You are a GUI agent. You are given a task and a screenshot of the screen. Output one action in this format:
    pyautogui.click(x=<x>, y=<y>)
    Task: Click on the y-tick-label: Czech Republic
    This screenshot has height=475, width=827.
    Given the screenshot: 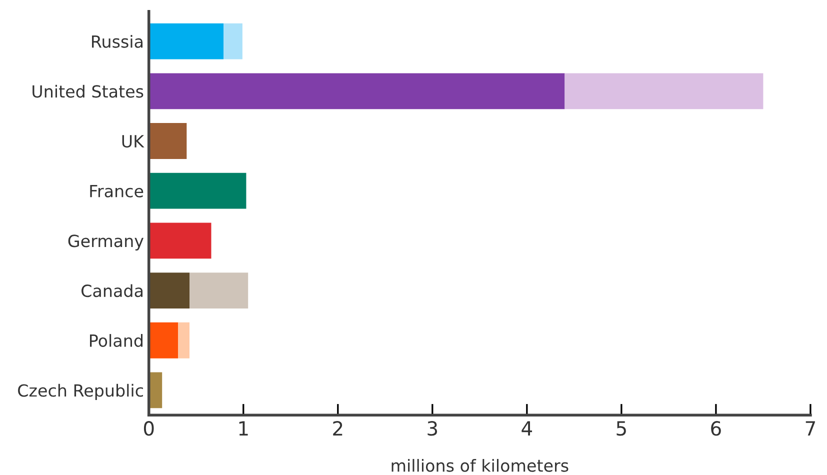 What is the action you would take?
    pyautogui.click(x=80, y=392)
    